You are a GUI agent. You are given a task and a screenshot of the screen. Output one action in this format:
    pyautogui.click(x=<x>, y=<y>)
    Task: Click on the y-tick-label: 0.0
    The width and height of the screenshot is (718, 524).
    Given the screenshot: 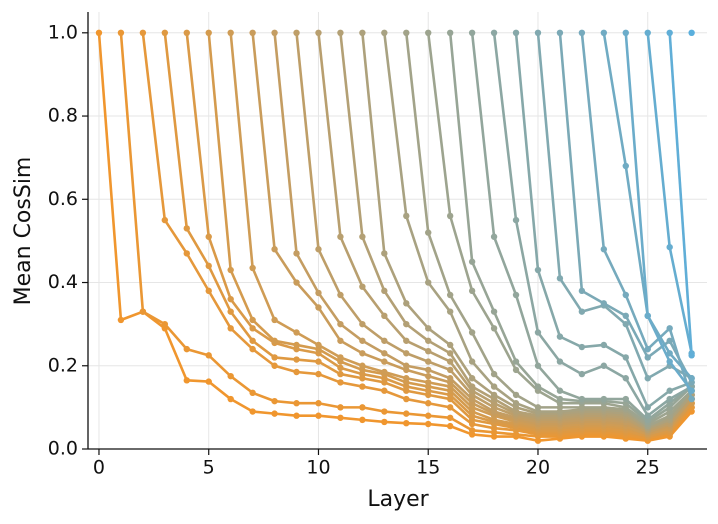 What is the action you would take?
    pyautogui.click(x=63, y=449)
    